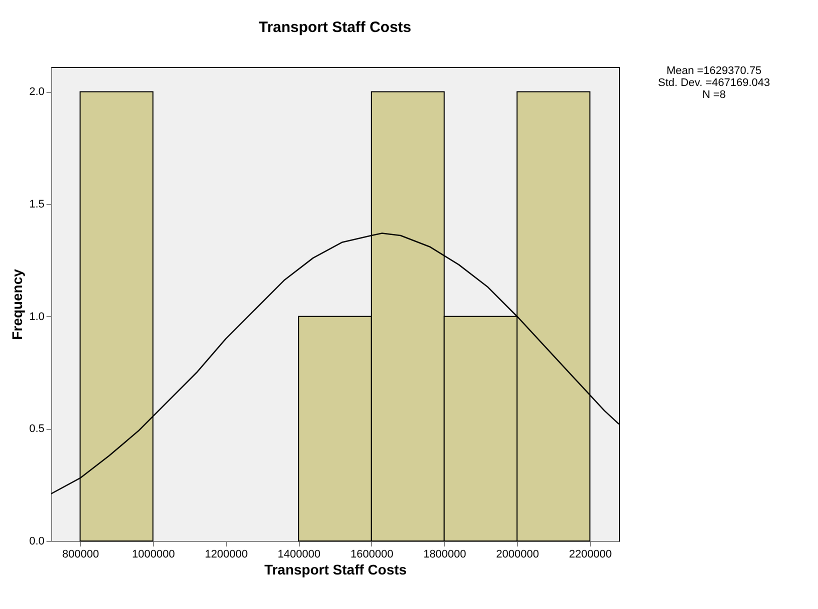  I want to click on y-tick-label: 1.0, so click(36, 316).